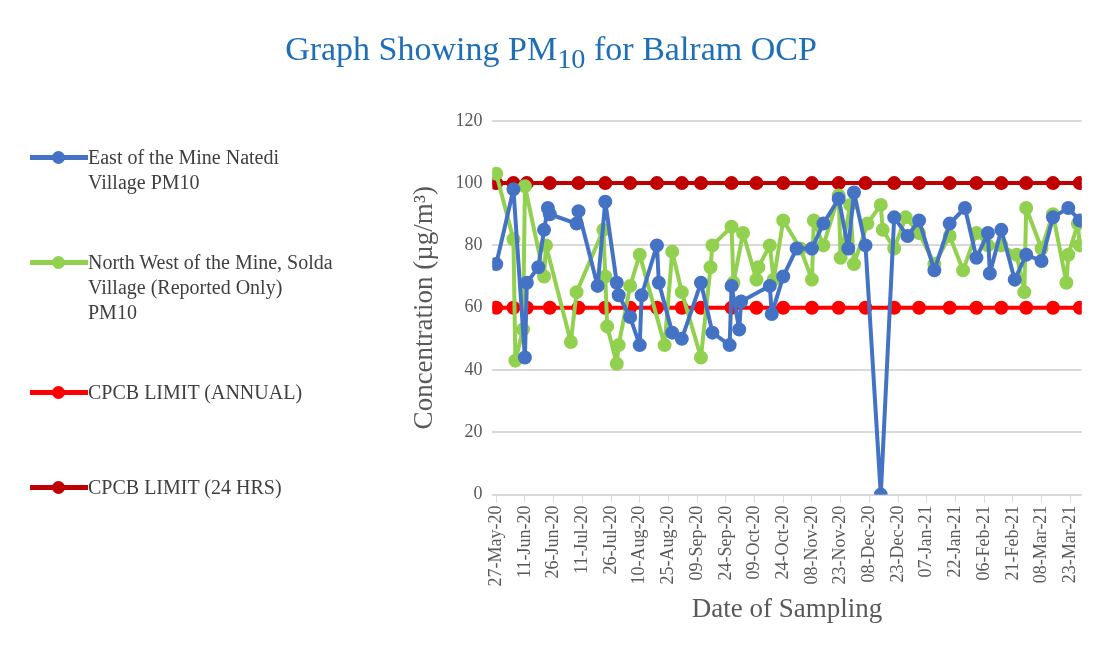  I want to click on x-tick-label: 21-Feb-21, so click(1011, 543).